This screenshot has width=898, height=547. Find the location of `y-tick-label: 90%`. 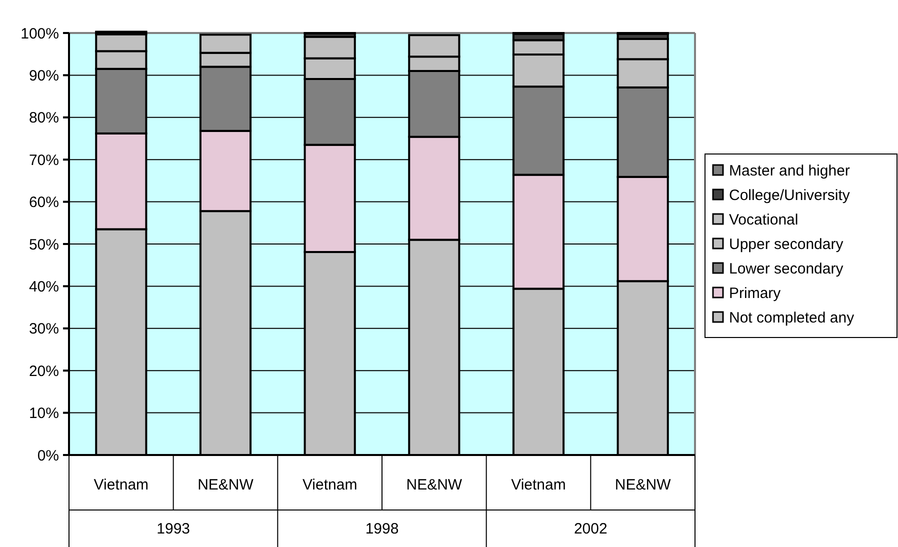

y-tick-label: 90% is located at coordinates (43, 75).